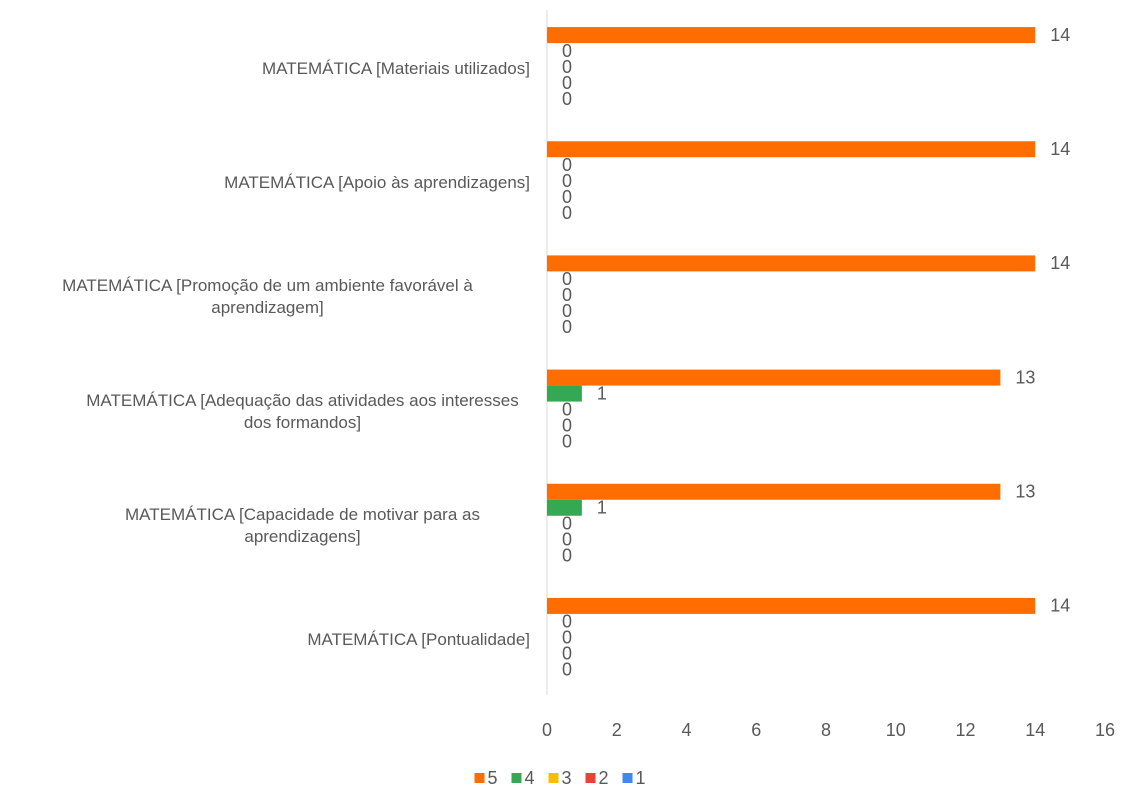 This screenshot has height=793, width=1126. Describe the element at coordinates (965, 730) in the screenshot. I see `x-tick-label: 12` at that location.